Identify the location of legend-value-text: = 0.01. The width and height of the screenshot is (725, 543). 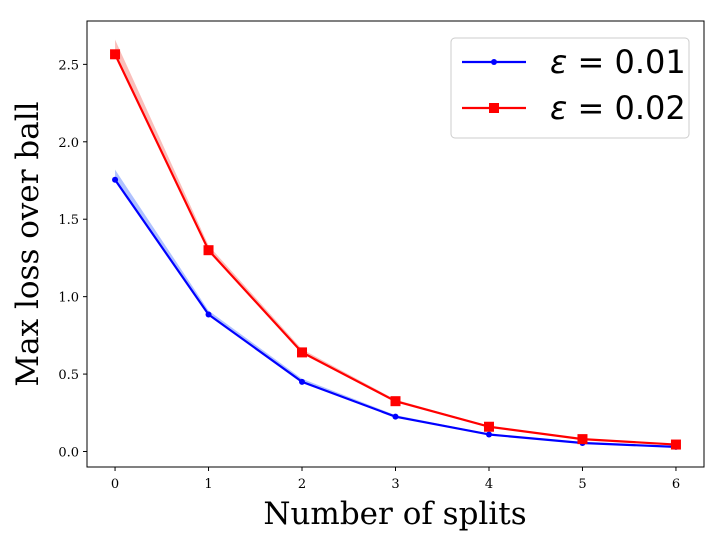
(626, 62).